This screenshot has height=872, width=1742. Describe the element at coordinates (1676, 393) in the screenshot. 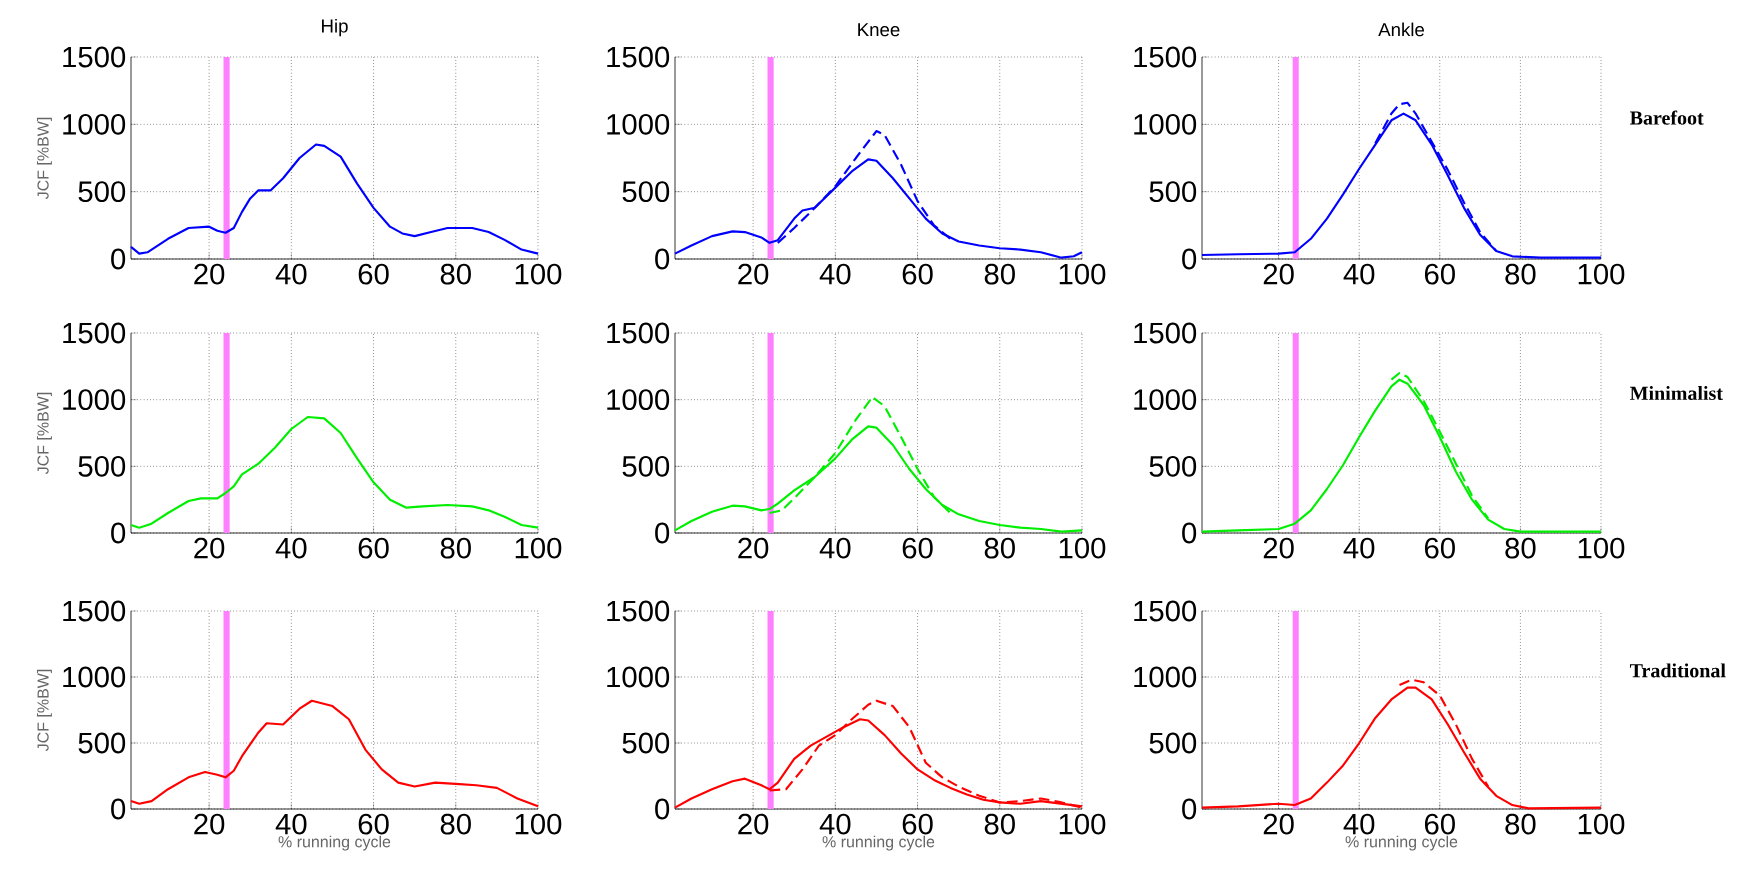

I see `text: Minimalist` at that location.